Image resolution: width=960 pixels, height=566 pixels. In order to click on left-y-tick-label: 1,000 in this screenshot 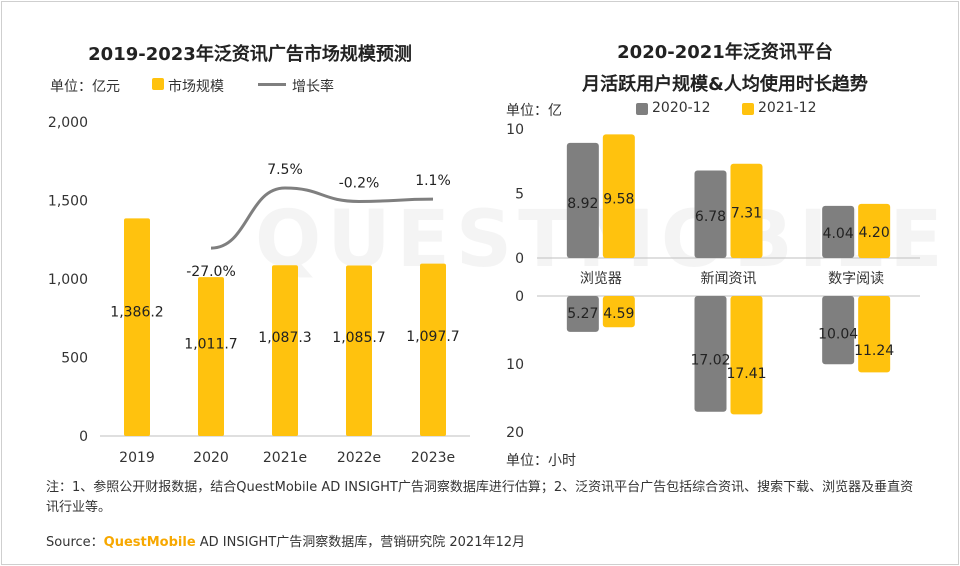, I will do `click(68, 280)`.